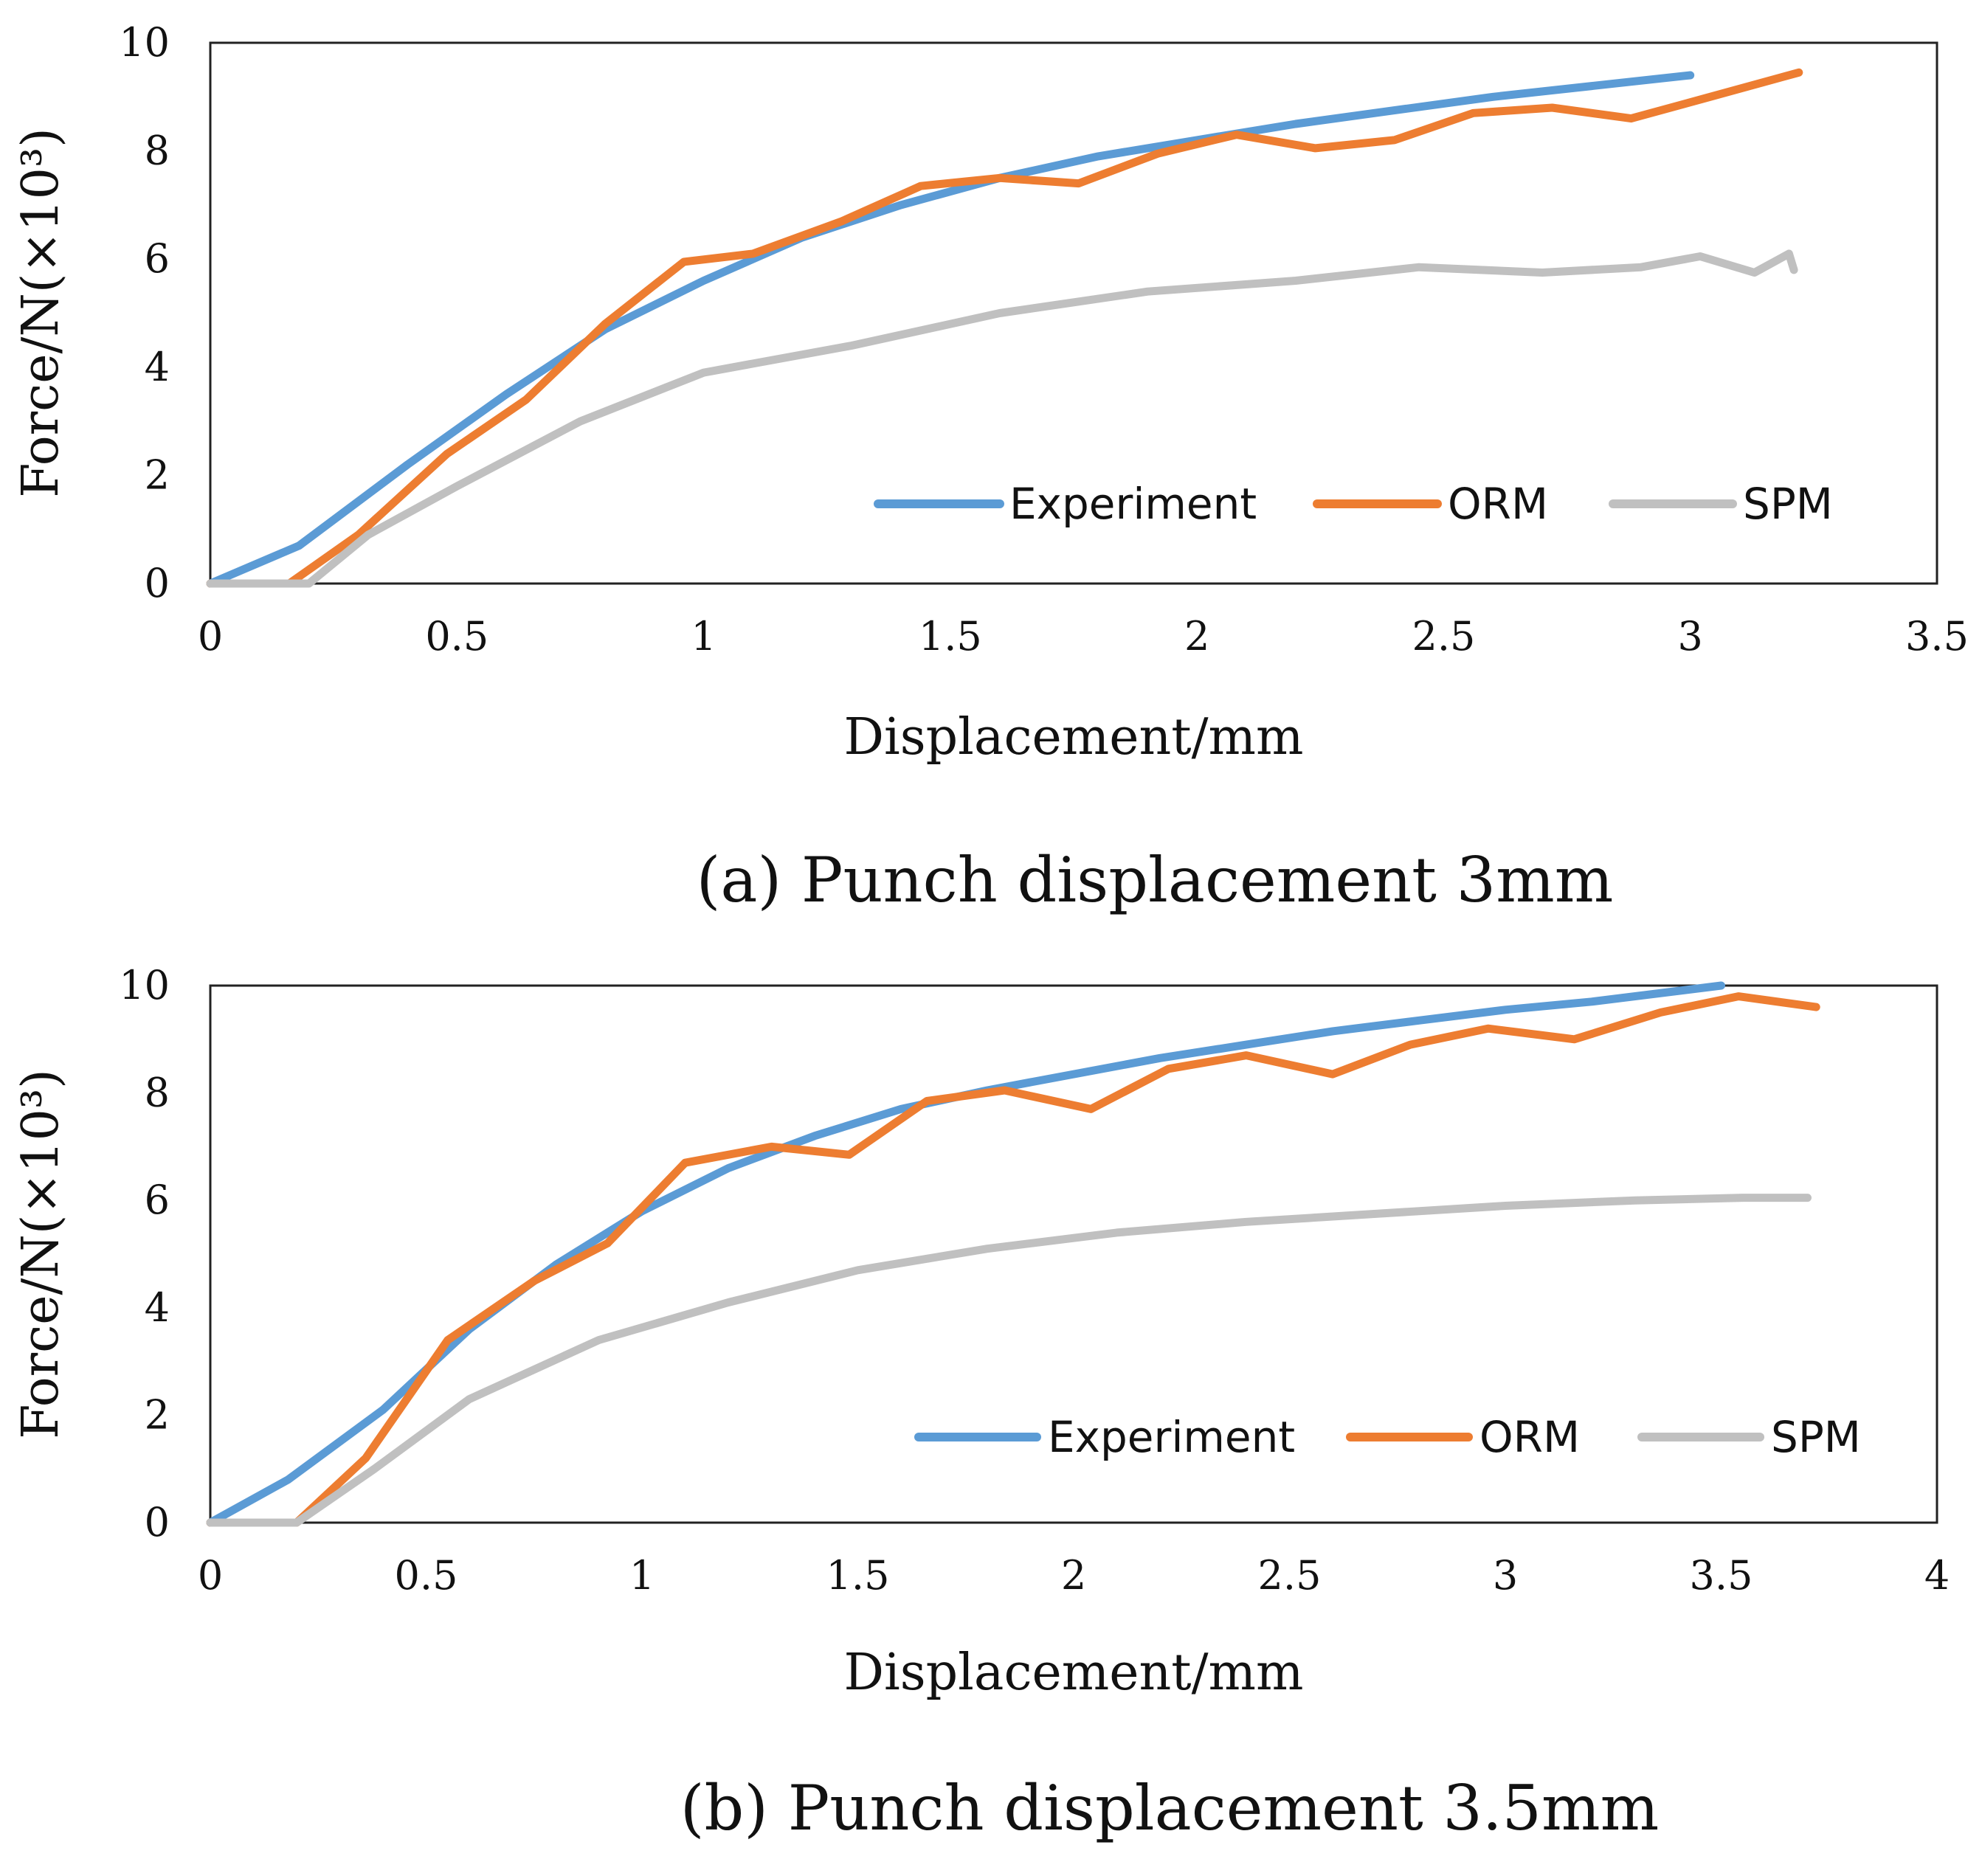 The width and height of the screenshot is (1982, 1876). Describe the element at coordinates (157, 367) in the screenshot. I see `chart-a-y-tick-4: 4` at that location.